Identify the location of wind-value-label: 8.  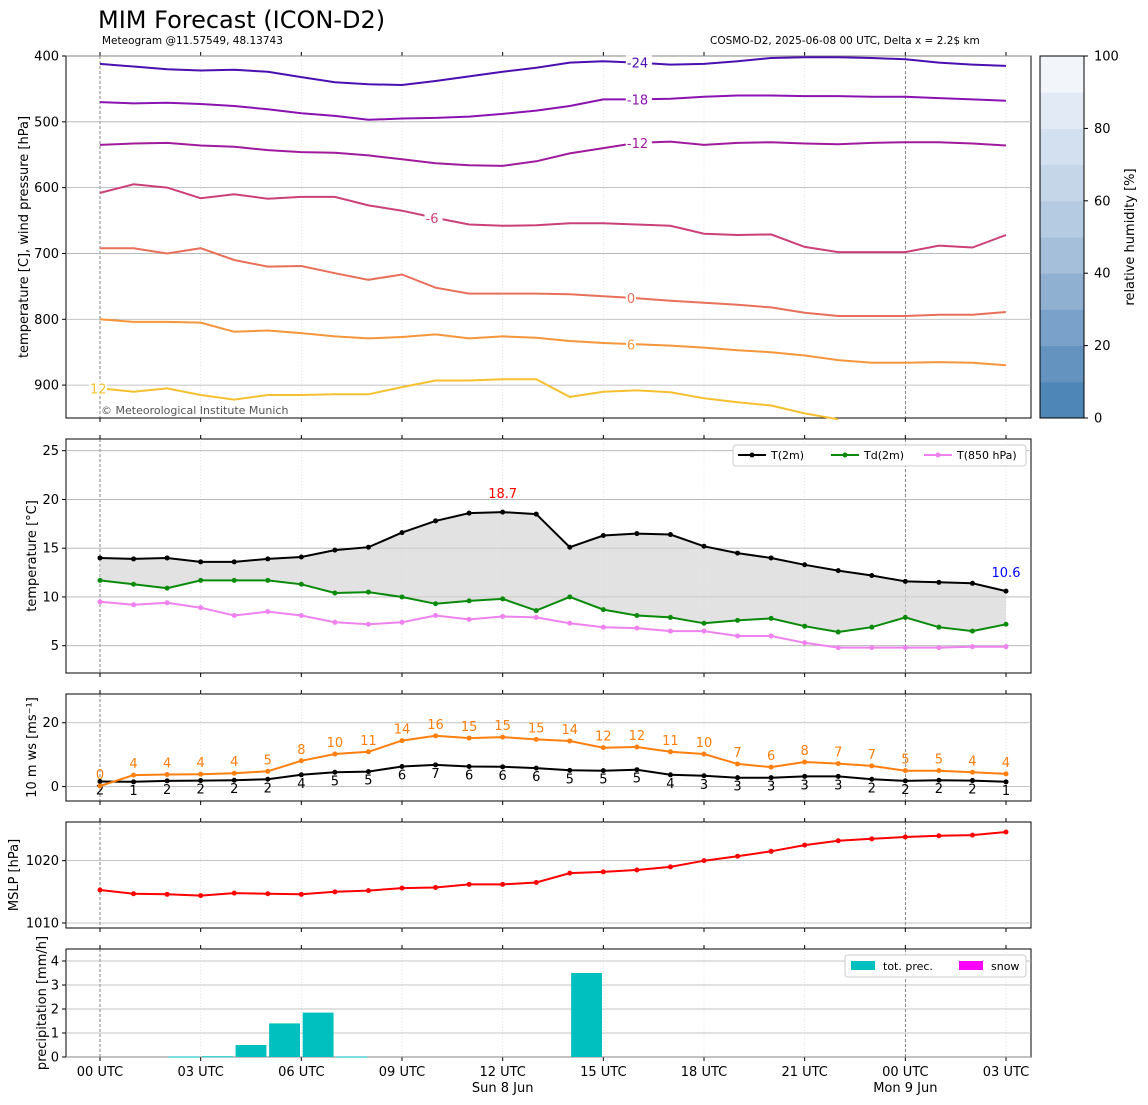
(301, 750).